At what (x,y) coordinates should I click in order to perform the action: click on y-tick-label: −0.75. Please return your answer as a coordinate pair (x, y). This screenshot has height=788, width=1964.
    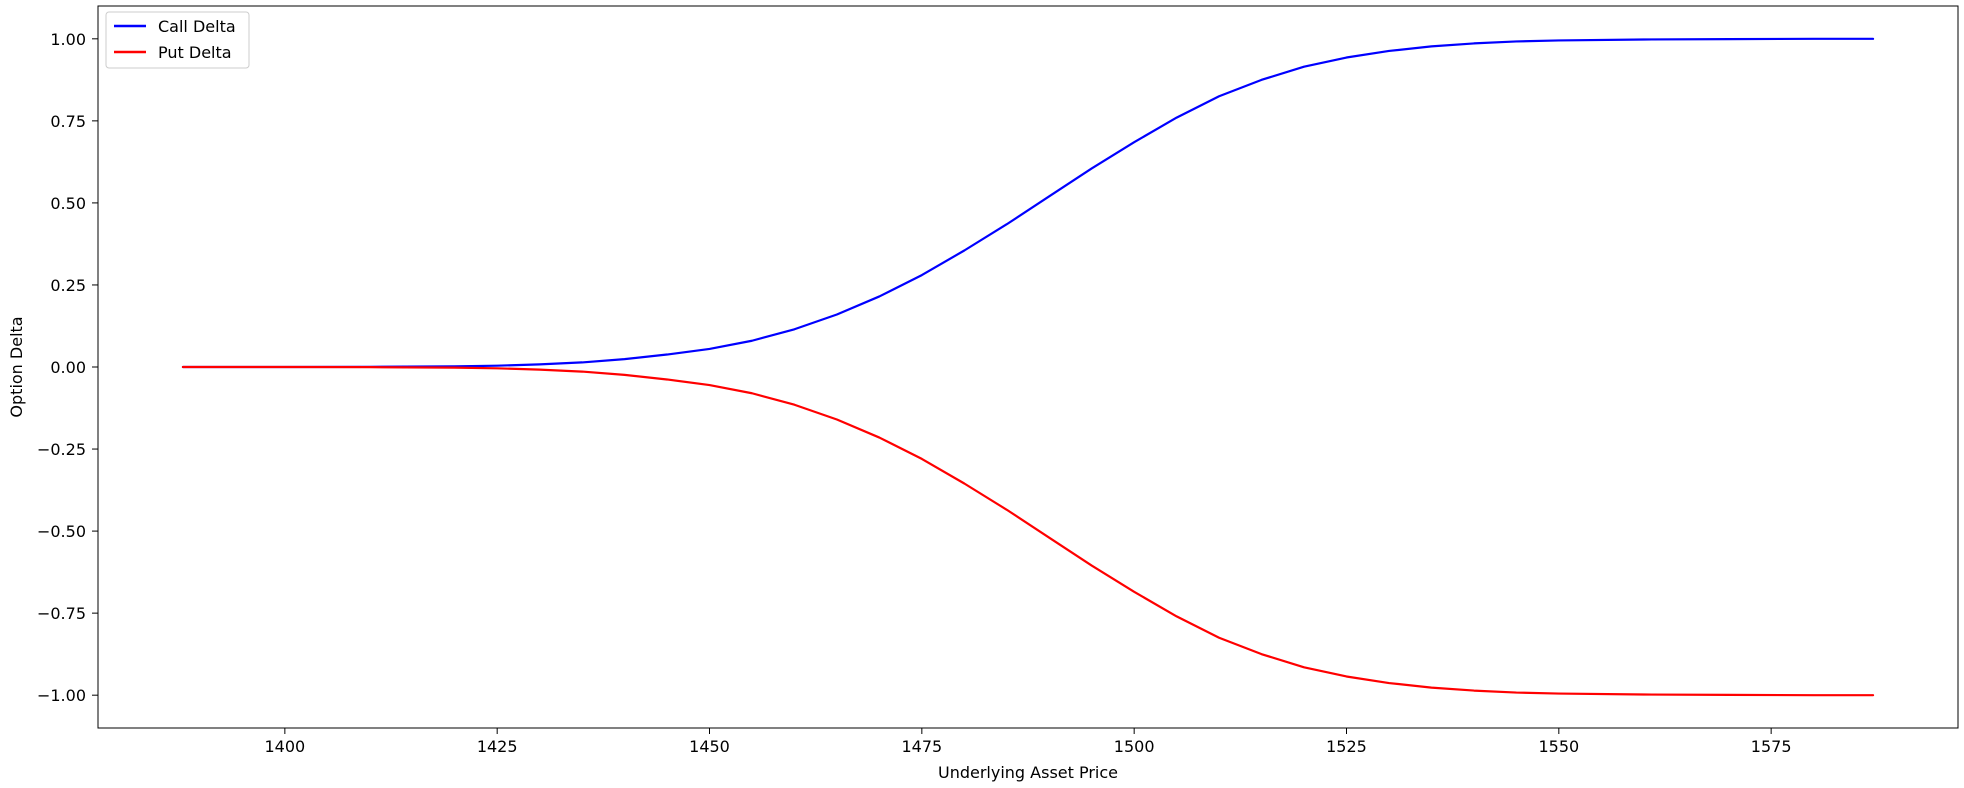
    Looking at the image, I should click on (61, 613).